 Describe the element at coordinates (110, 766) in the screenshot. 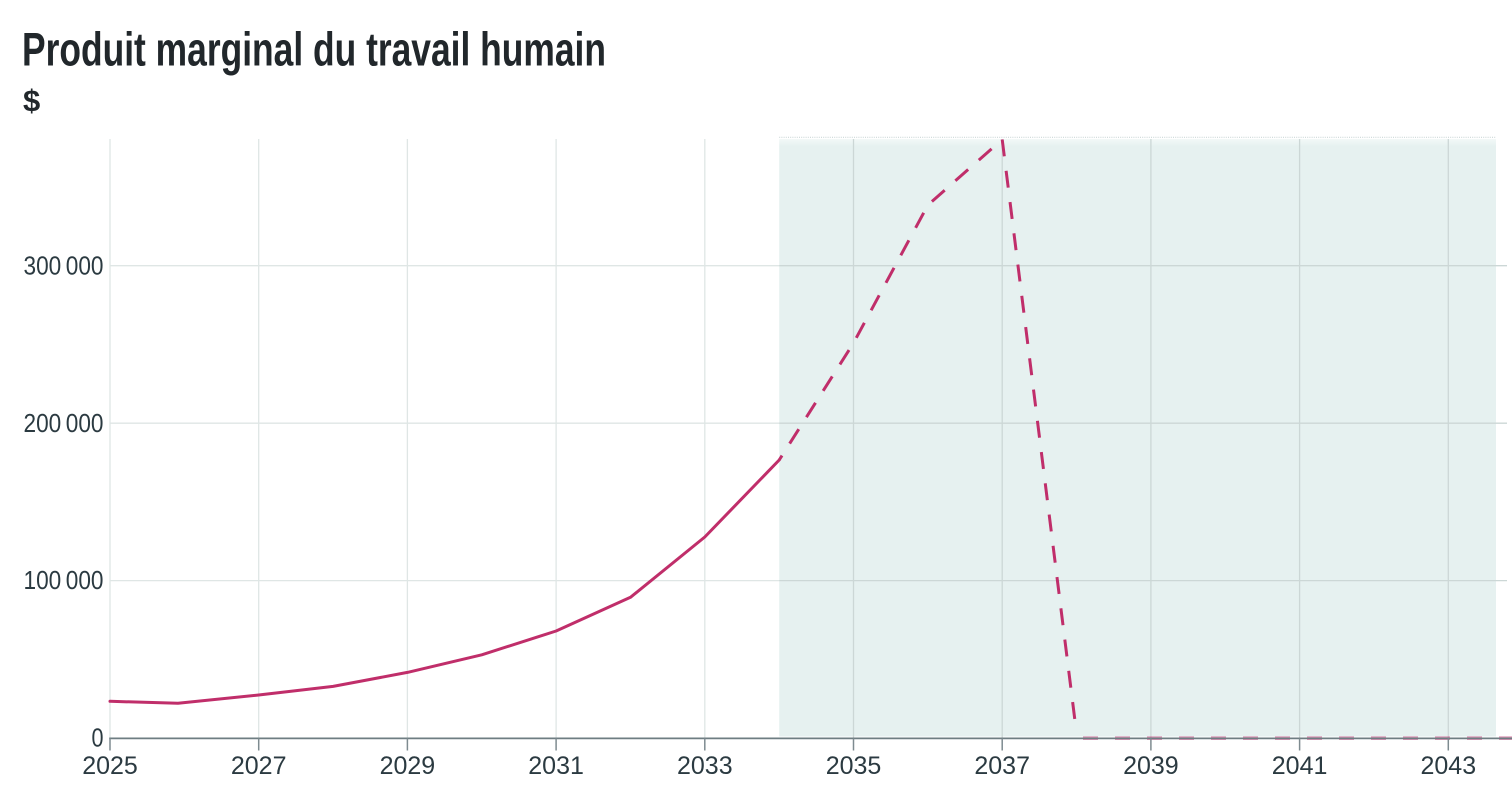

I see `svg-text: 2025` at that location.